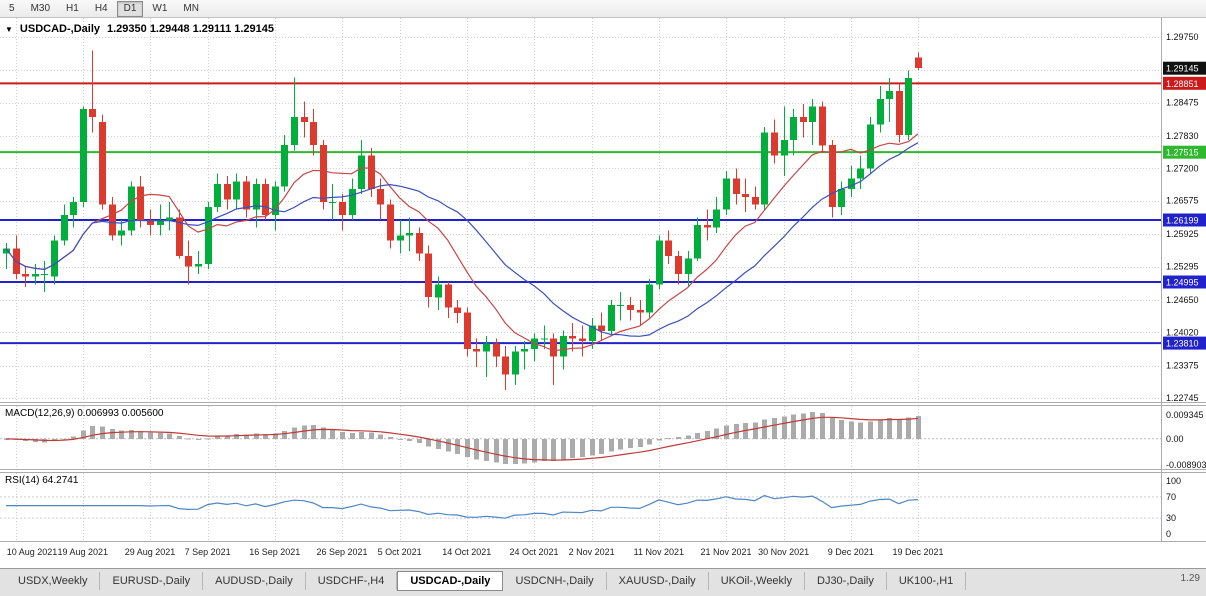 The image size is (1206, 596). What do you see at coordinates (1182, 300) in the screenshot?
I see `svg-text: 1.24650` at bounding box center [1182, 300].